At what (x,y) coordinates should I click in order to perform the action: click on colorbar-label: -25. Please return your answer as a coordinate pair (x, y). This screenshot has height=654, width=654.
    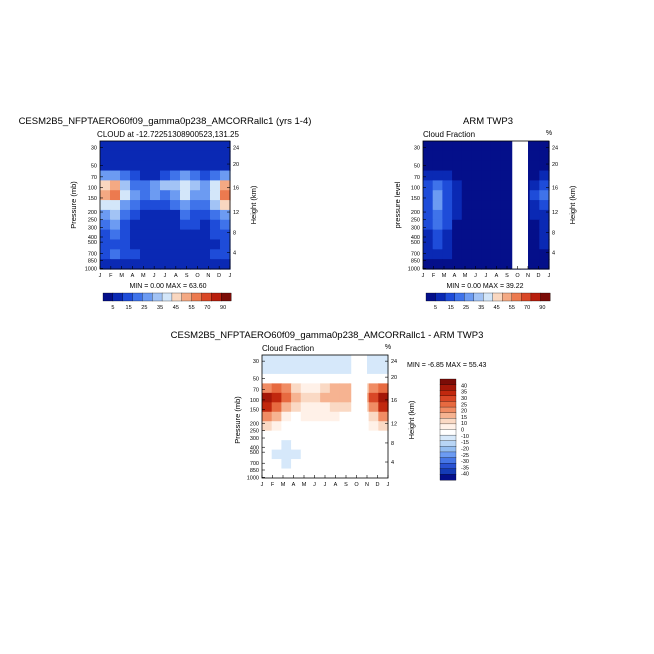
    Looking at the image, I should click on (465, 456).